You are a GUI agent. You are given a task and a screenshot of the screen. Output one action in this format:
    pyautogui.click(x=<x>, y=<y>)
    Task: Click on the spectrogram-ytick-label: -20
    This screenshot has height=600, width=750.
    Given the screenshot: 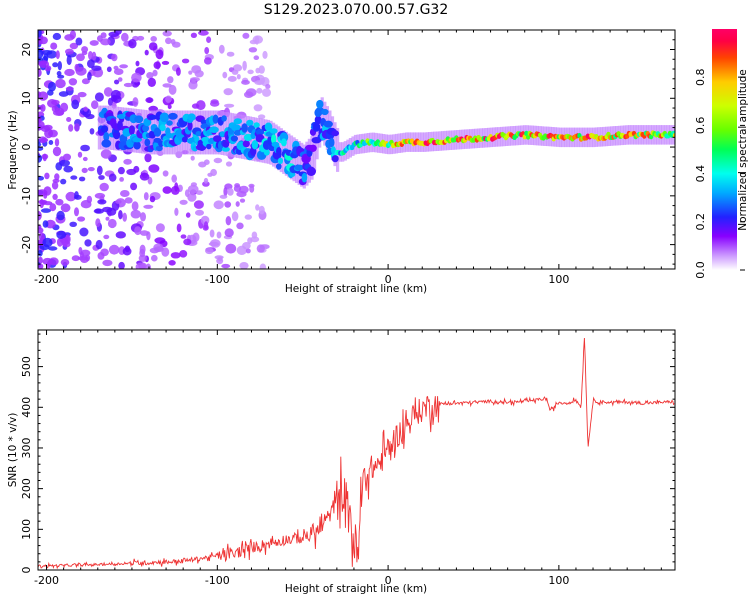 What is the action you would take?
    pyautogui.click(x=26, y=245)
    